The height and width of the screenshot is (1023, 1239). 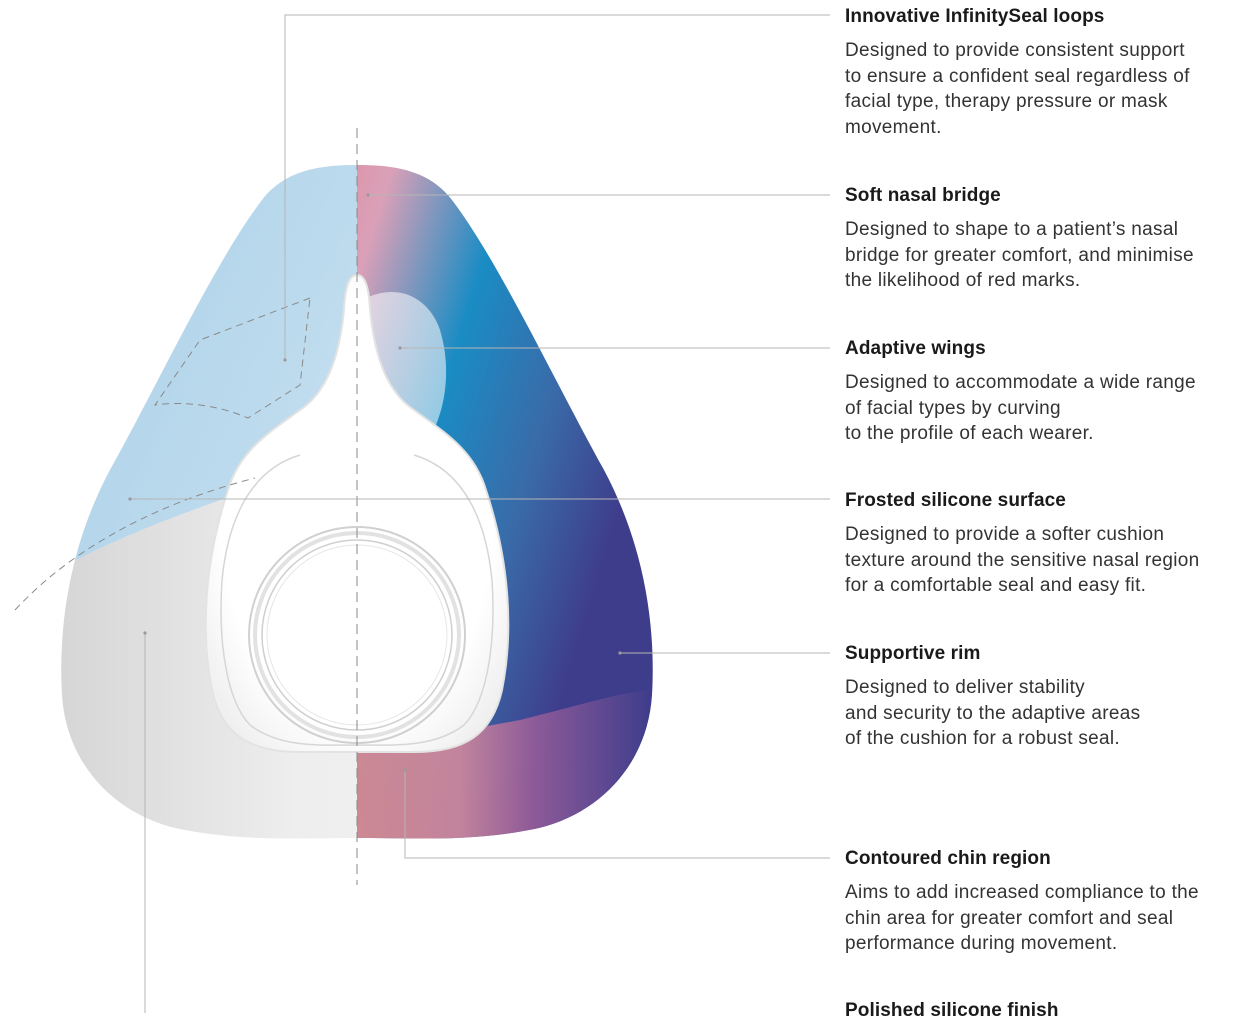 I want to click on feature-title: Contoured chin region, so click(x=948, y=858).